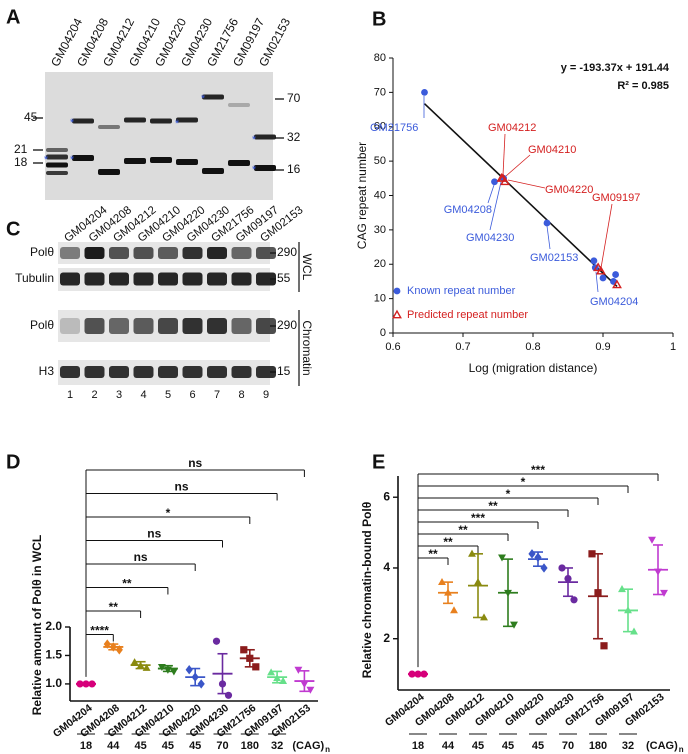 This screenshot has height=754, width=688. I want to click on repeat-unit: (CAG), so click(308, 746).